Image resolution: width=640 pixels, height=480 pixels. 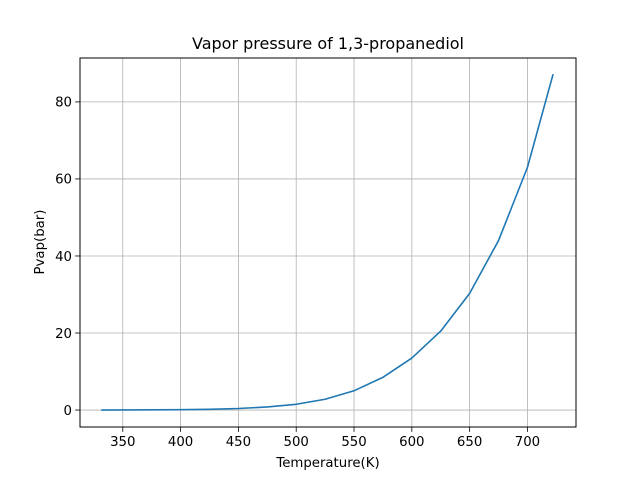 I want to click on x-tick-label: 350, so click(x=122, y=442).